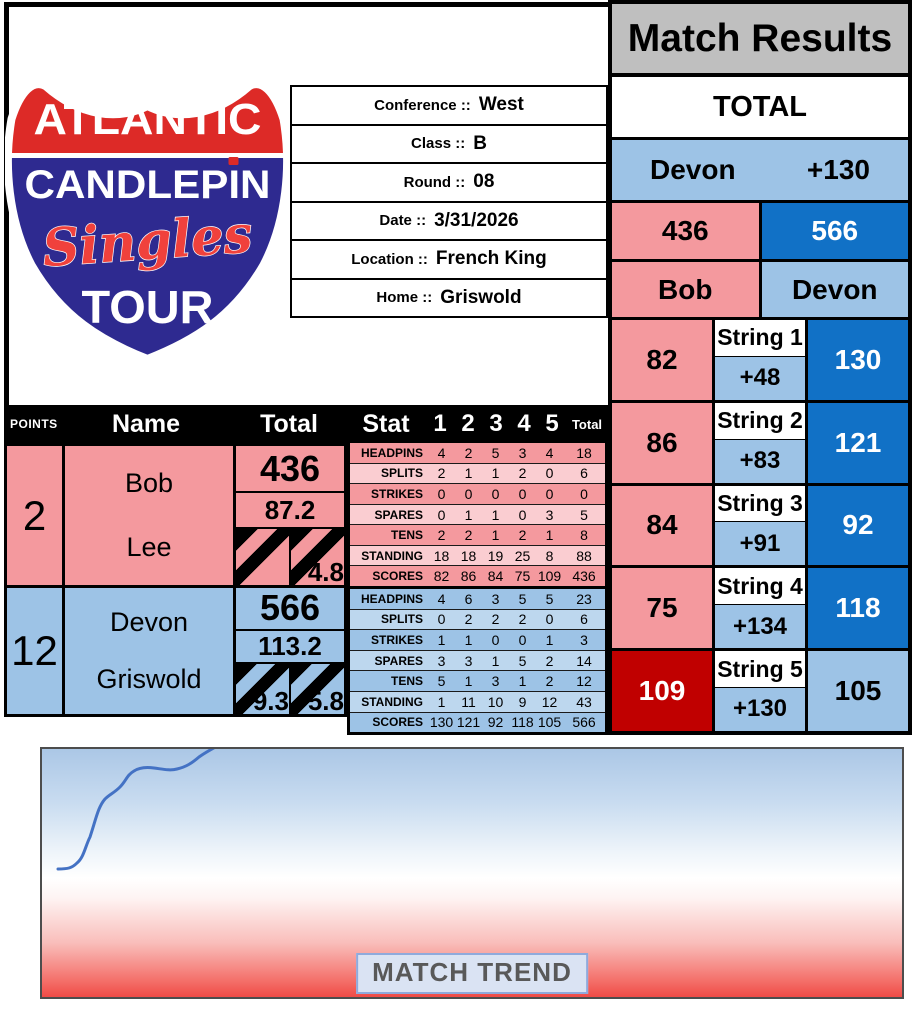  I want to click on string-mid-cell: String 1 +48, so click(760, 360).